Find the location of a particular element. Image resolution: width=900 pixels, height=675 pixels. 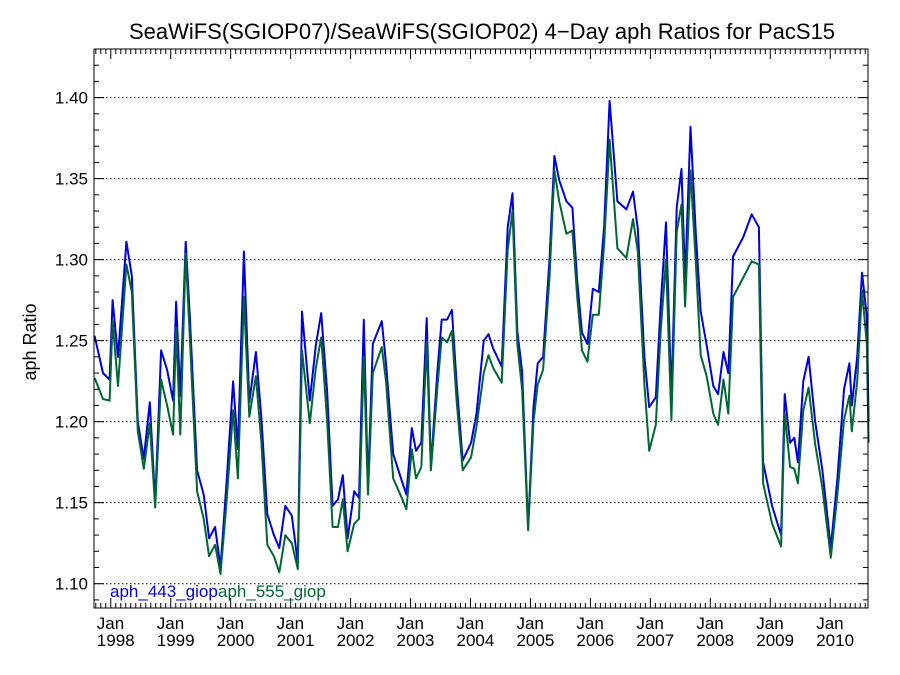

x-tick-year: 2000 is located at coordinates (236, 640).